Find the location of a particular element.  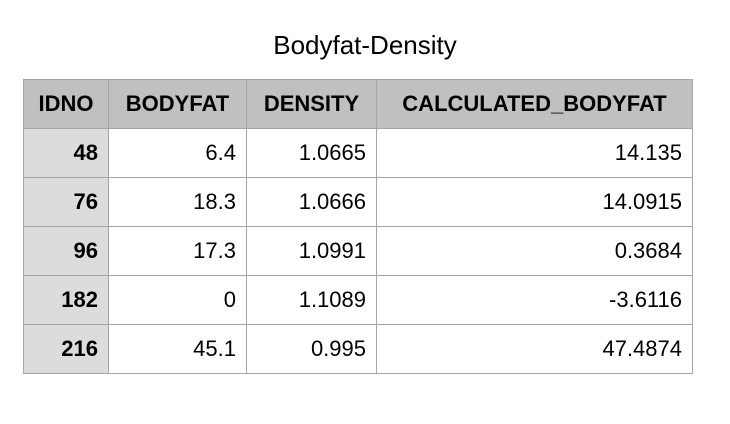

cell-idno: 216 is located at coordinates (66, 349).